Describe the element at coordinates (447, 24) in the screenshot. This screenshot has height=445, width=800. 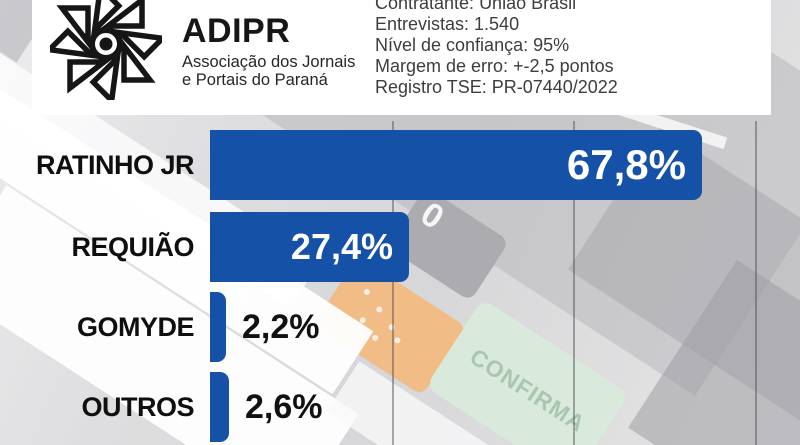
I see `survey-info-entrevistas: Entrevistas: 1.540` at that location.